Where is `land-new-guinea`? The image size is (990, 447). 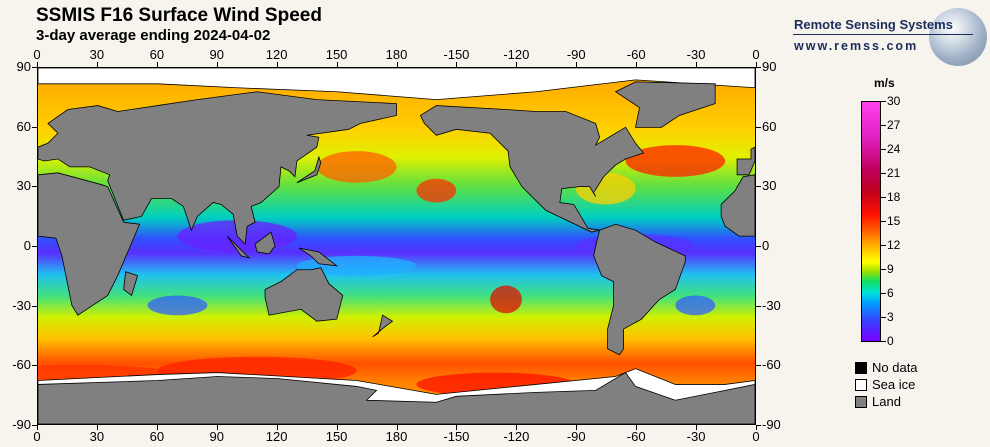 land-new-guinea is located at coordinates (318, 257).